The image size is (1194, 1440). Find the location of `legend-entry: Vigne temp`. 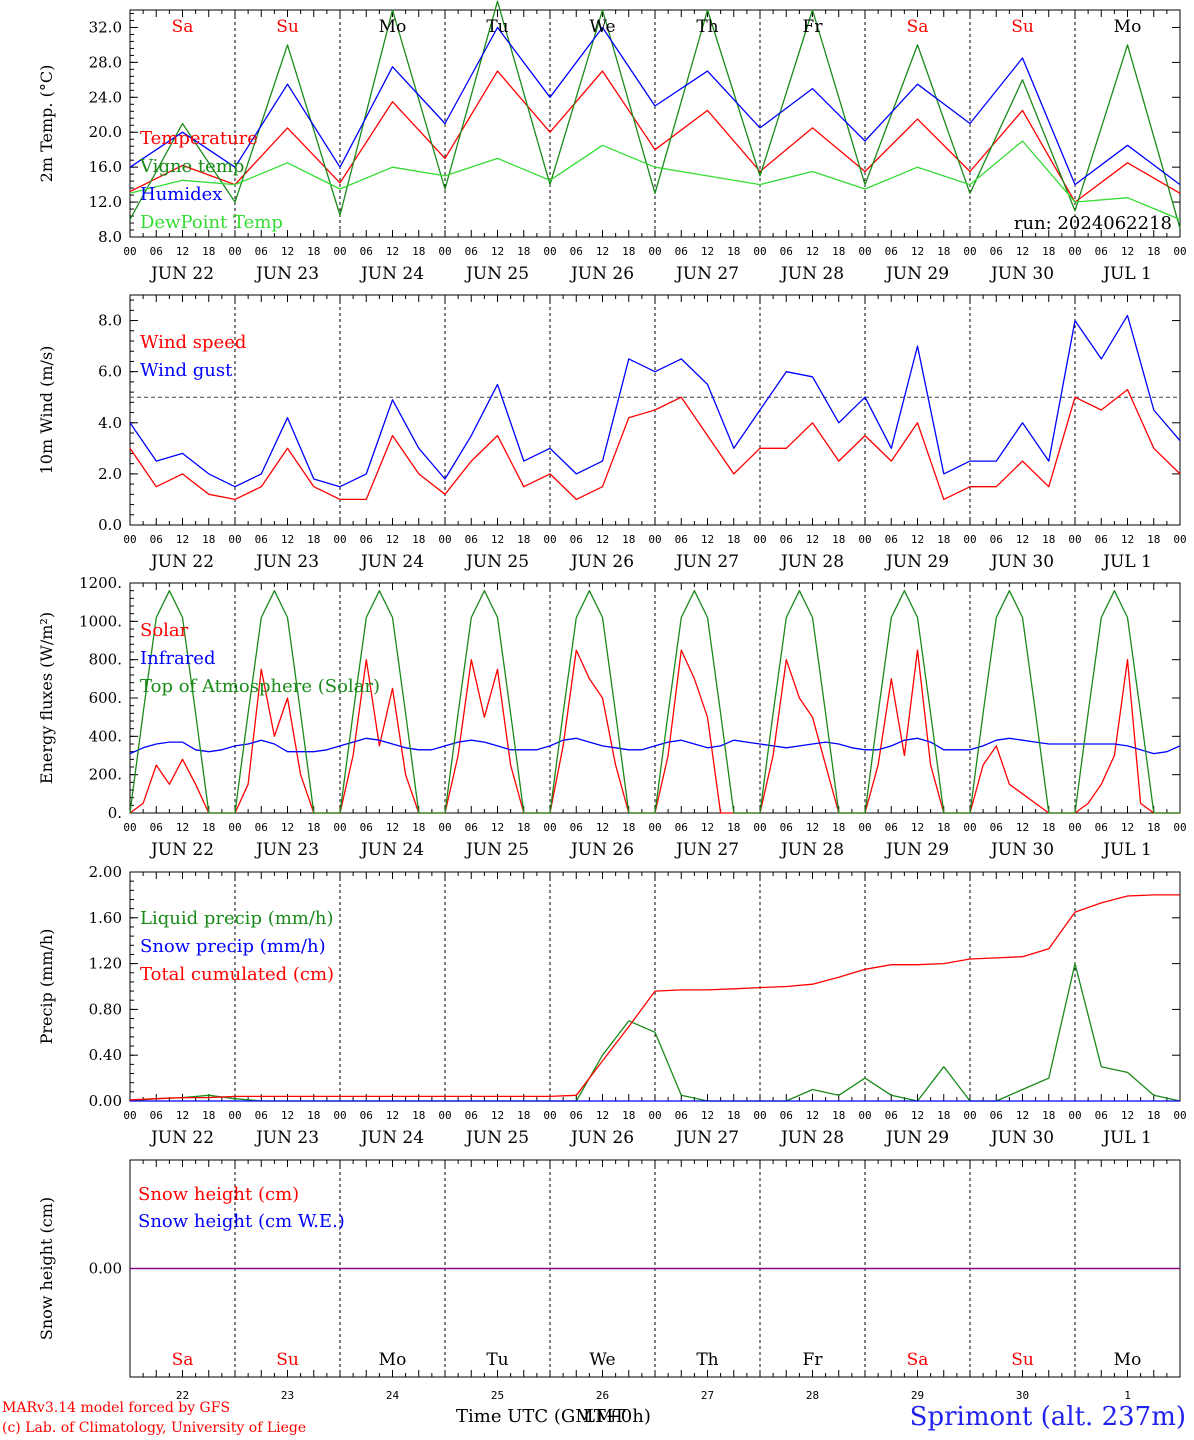

legend-entry: Vigne temp is located at coordinates (191, 166).